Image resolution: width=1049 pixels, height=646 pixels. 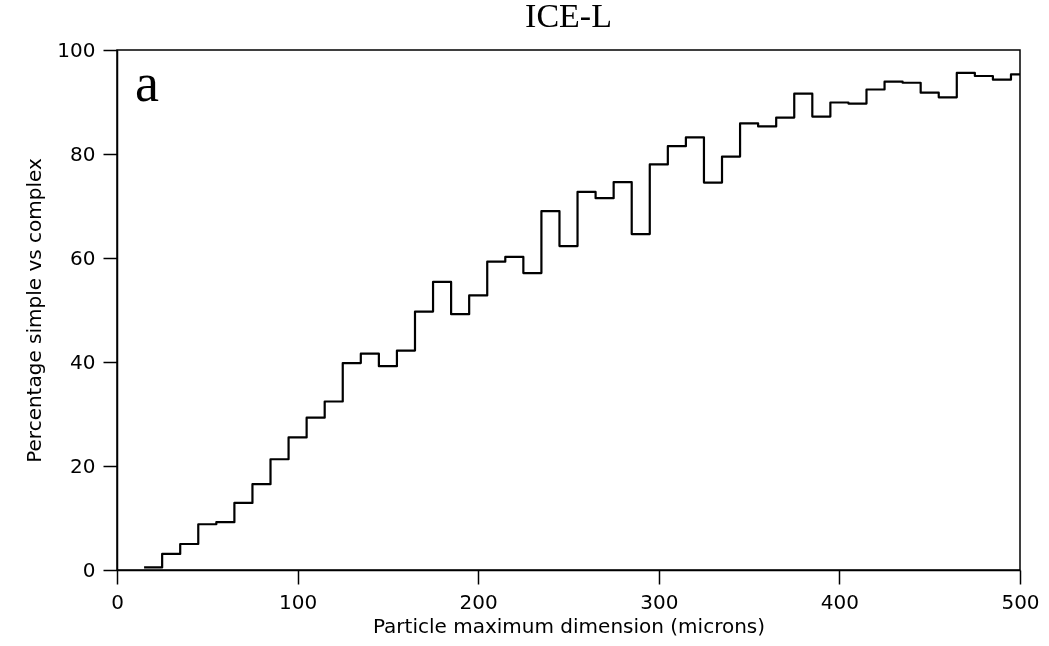 What do you see at coordinates (83, 153) in the screenshot?
I see `y-tick-label: 80` at bounding box center [83, 153].